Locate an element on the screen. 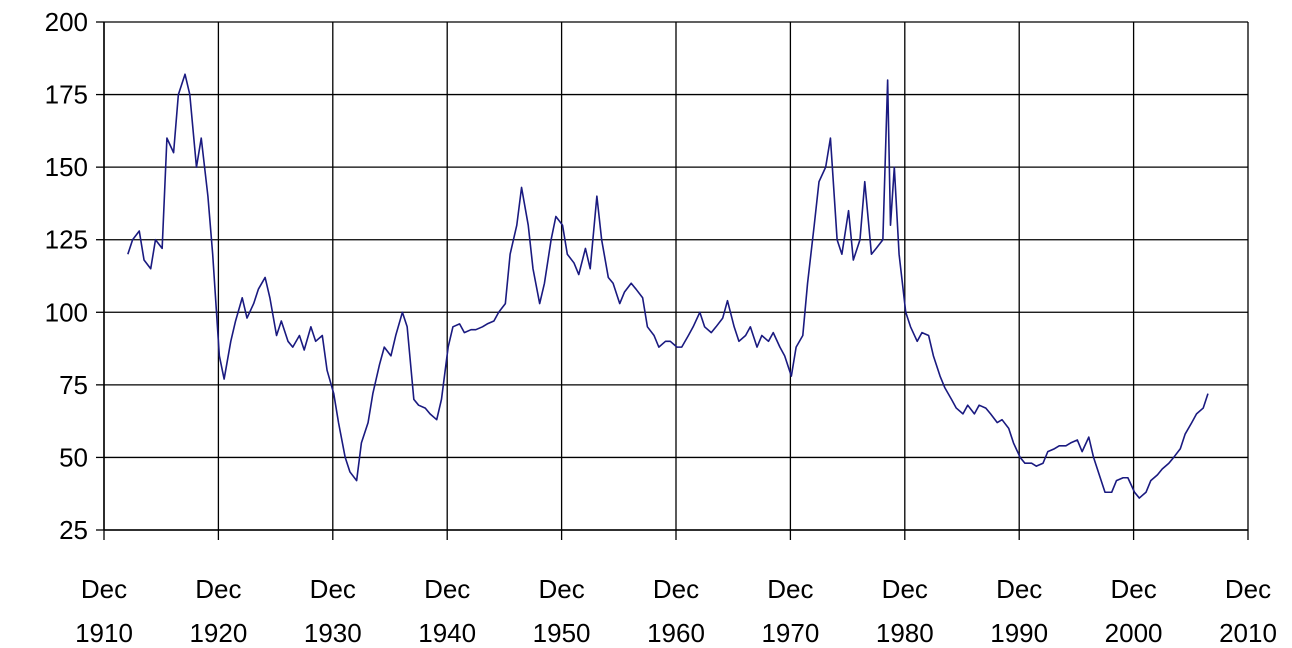  x-tick-label-line: 1930 is located at coordinates (333, 633).